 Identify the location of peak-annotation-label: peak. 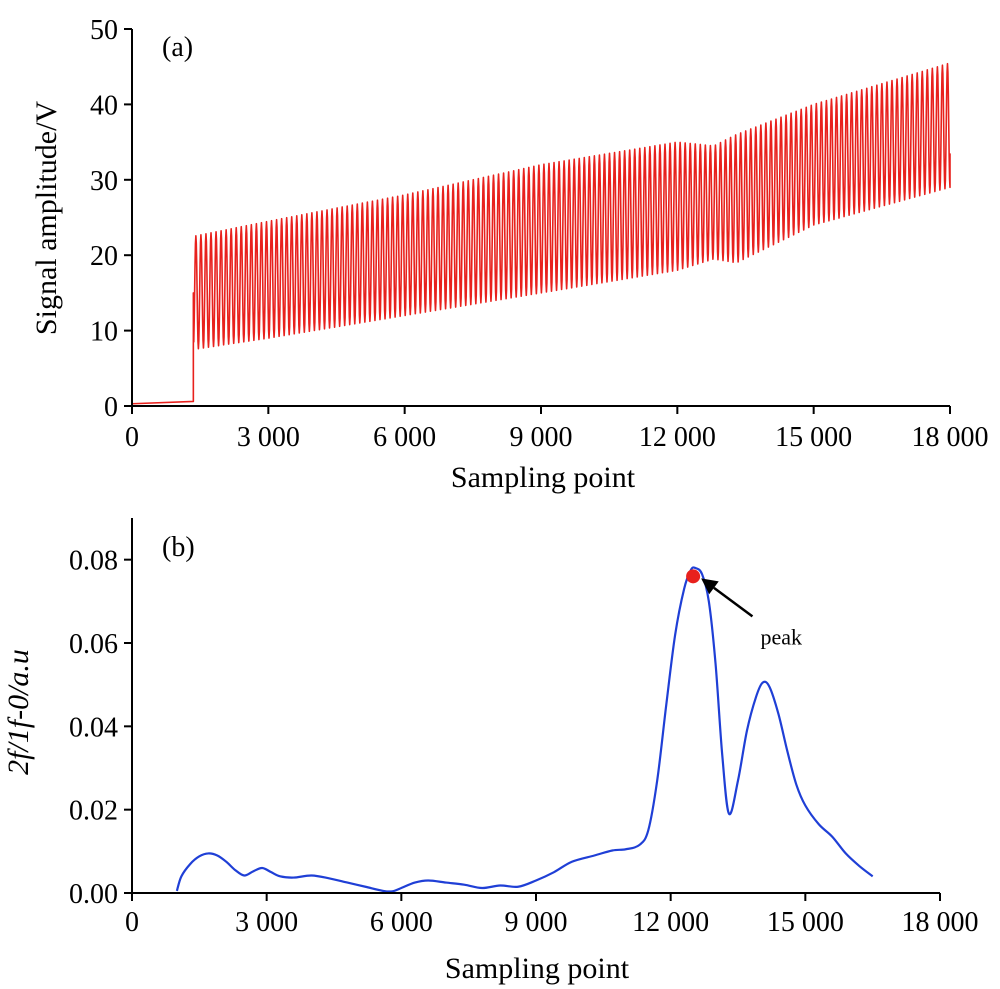
(781, 636).